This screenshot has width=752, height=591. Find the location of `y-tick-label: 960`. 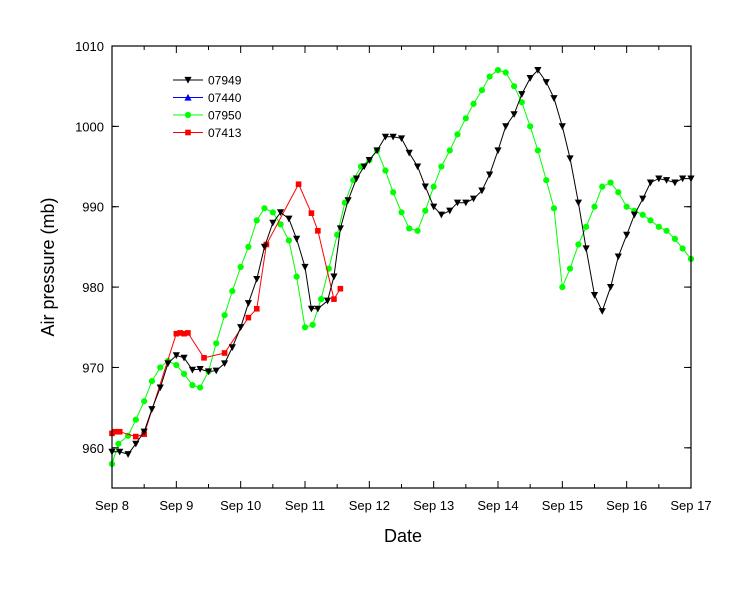

y-tick-label: 960 is located at coordinates (93, 448).